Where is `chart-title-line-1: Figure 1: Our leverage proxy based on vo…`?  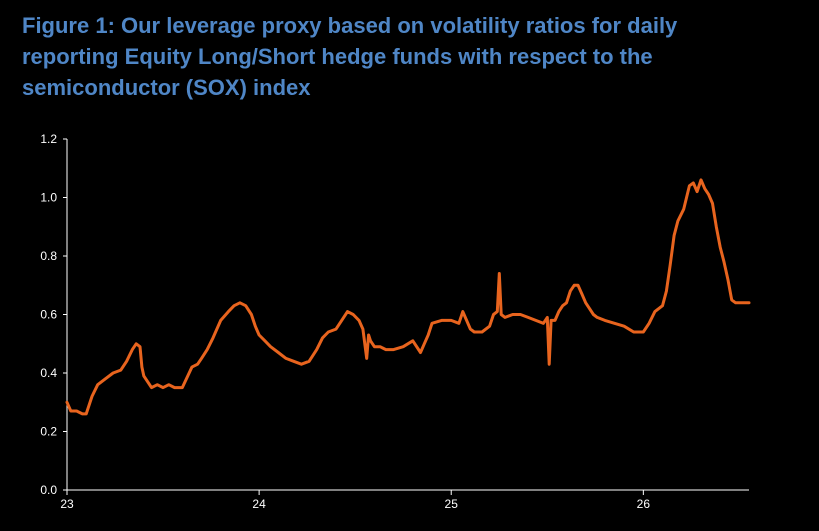
chart-title-line-1: Figure 1: Our leverage proxy based on vo… is located at coordinates (350, 25).